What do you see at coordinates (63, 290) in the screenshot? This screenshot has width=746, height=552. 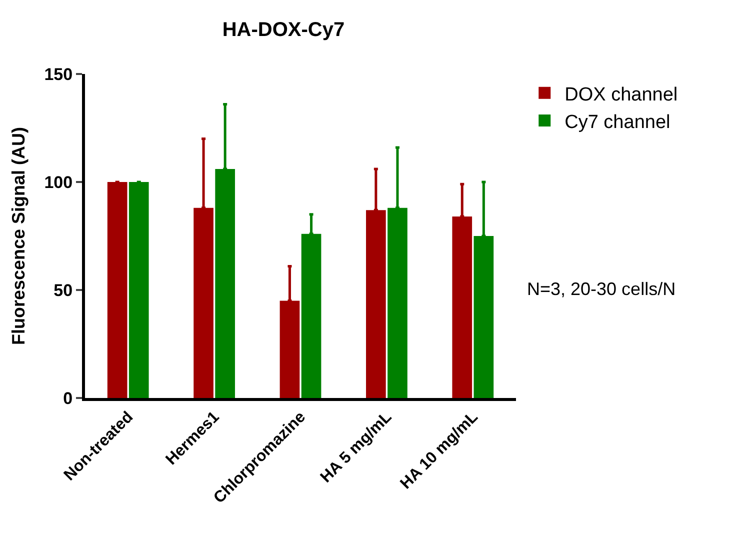 I see `y-tick-label: 50` at bounding box center [63, 290].